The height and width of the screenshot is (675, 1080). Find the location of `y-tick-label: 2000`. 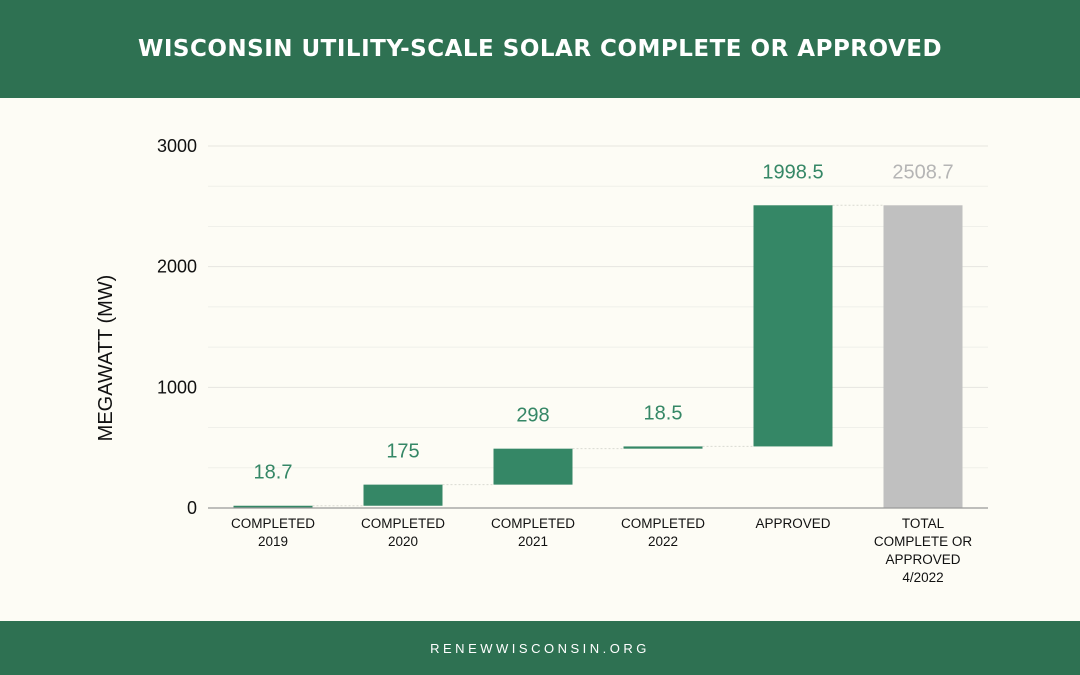

y-tick-label: 2000 is located at coordinates (177, 267).